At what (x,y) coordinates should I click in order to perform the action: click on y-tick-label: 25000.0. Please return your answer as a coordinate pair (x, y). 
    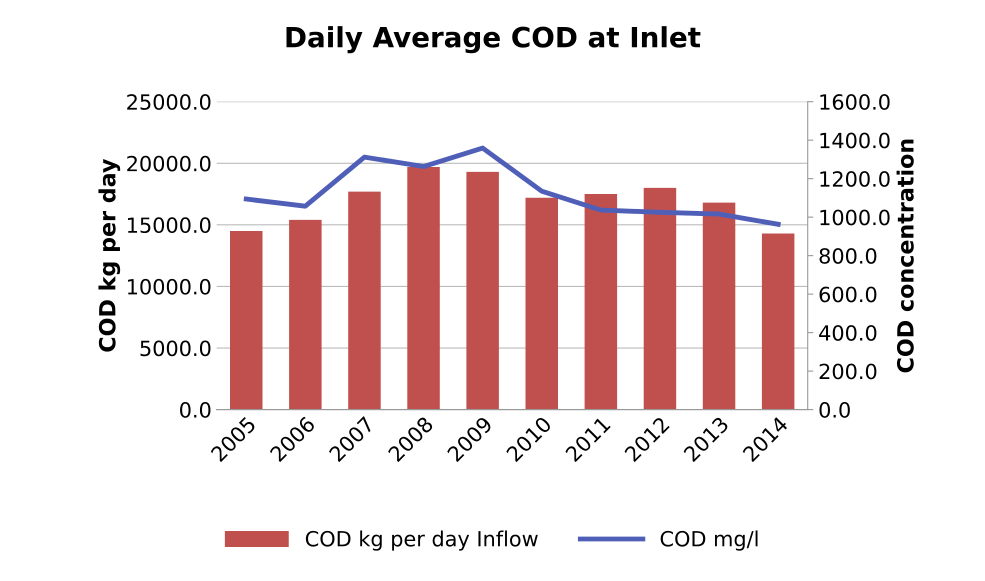
    Looking at the image, I should click on (168, 102).